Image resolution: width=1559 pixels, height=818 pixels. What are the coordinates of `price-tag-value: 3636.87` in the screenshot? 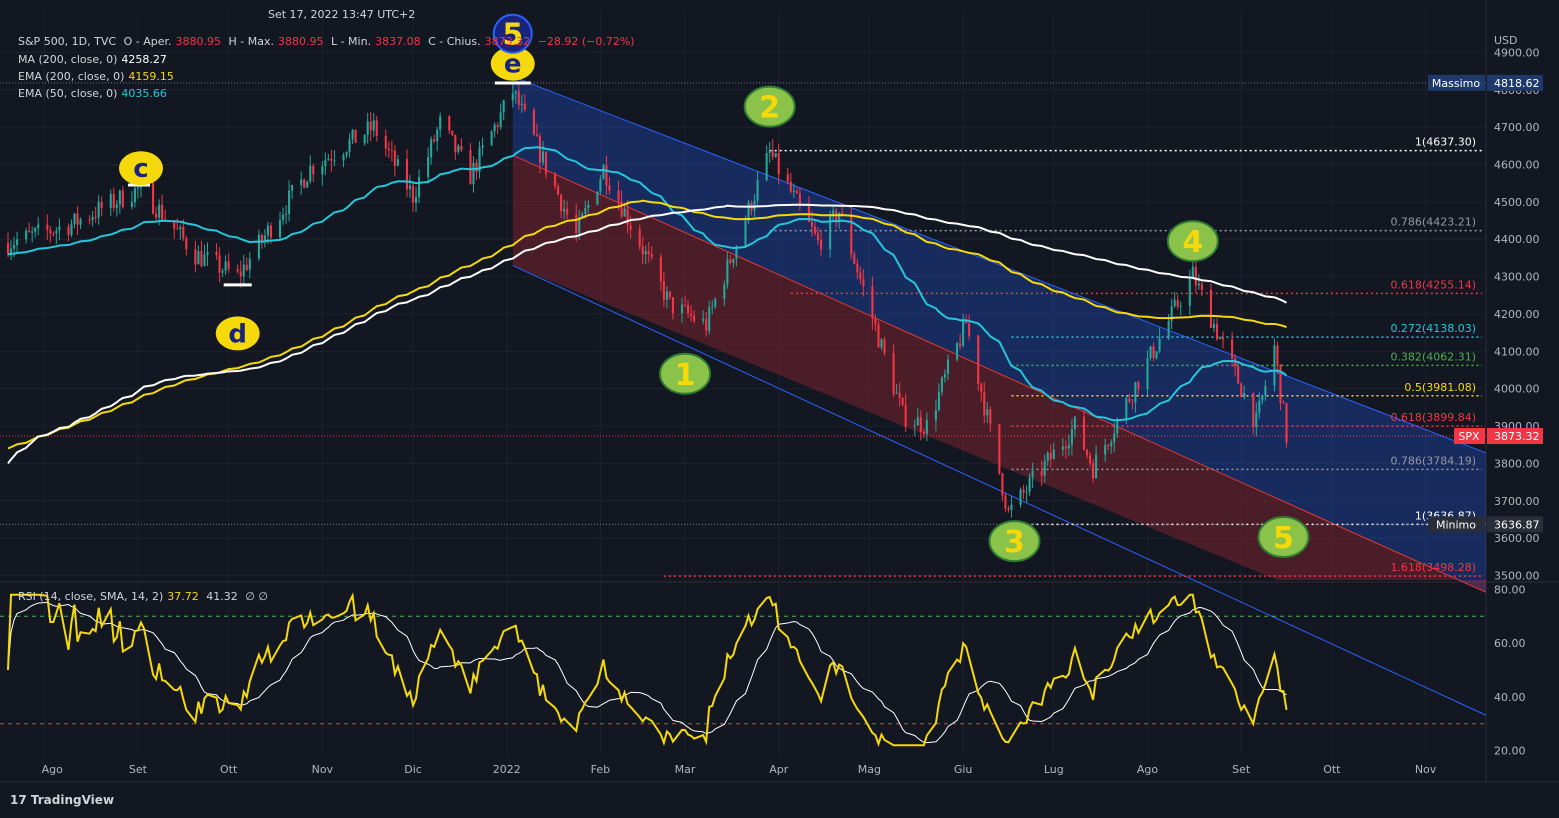 It's located at (1517, 524).